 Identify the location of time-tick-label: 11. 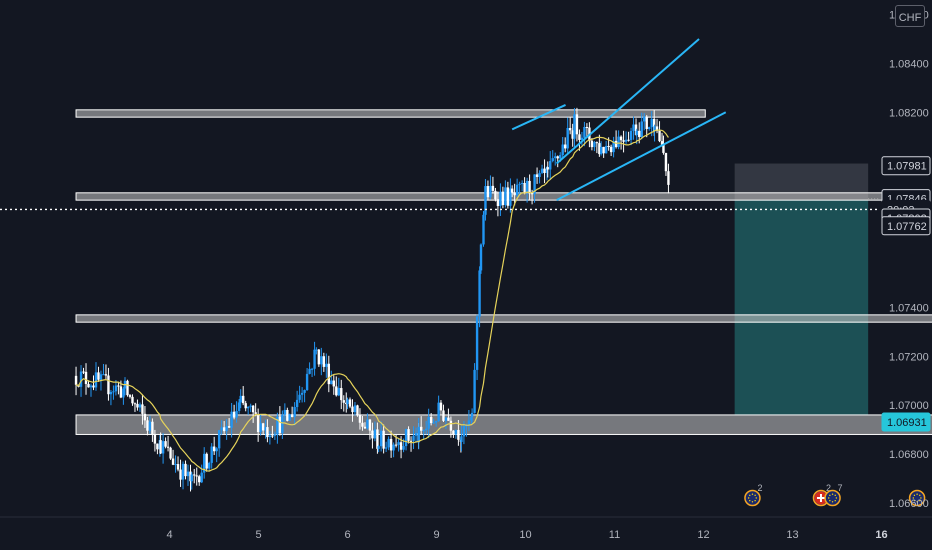
(614, 535).